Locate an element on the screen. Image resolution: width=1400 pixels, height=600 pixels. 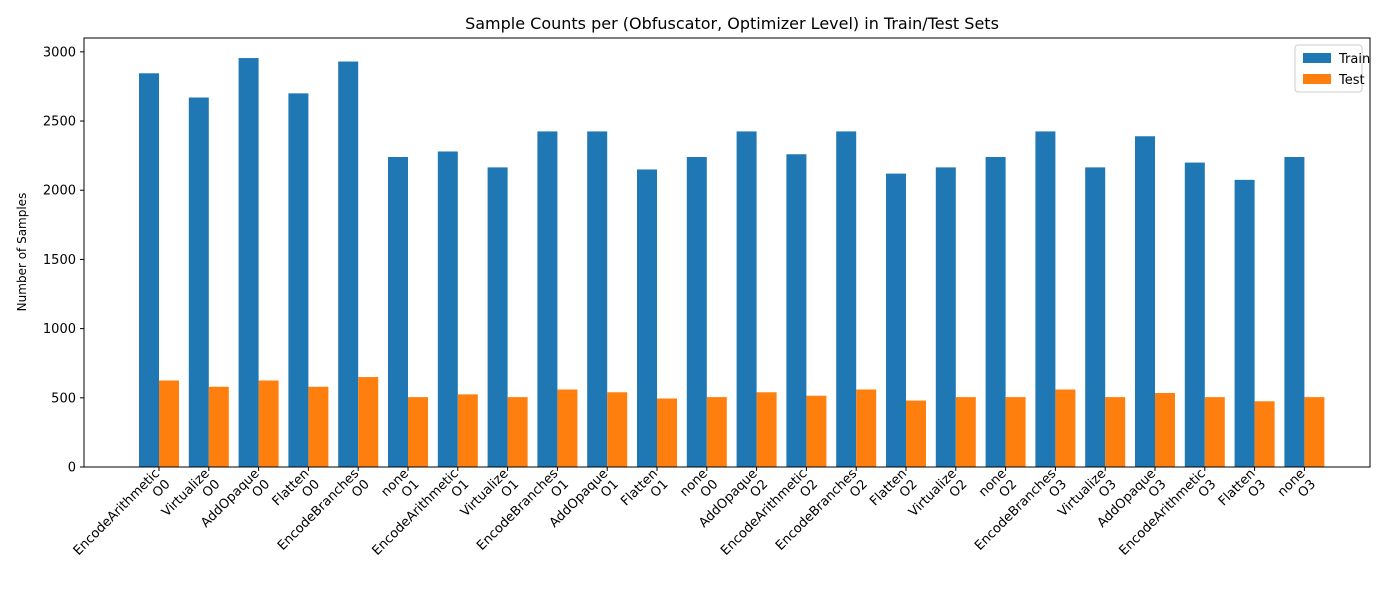
y-axis: 0 500 1000 1500 2000 2500 3000 is located at coordinates (63, 260).